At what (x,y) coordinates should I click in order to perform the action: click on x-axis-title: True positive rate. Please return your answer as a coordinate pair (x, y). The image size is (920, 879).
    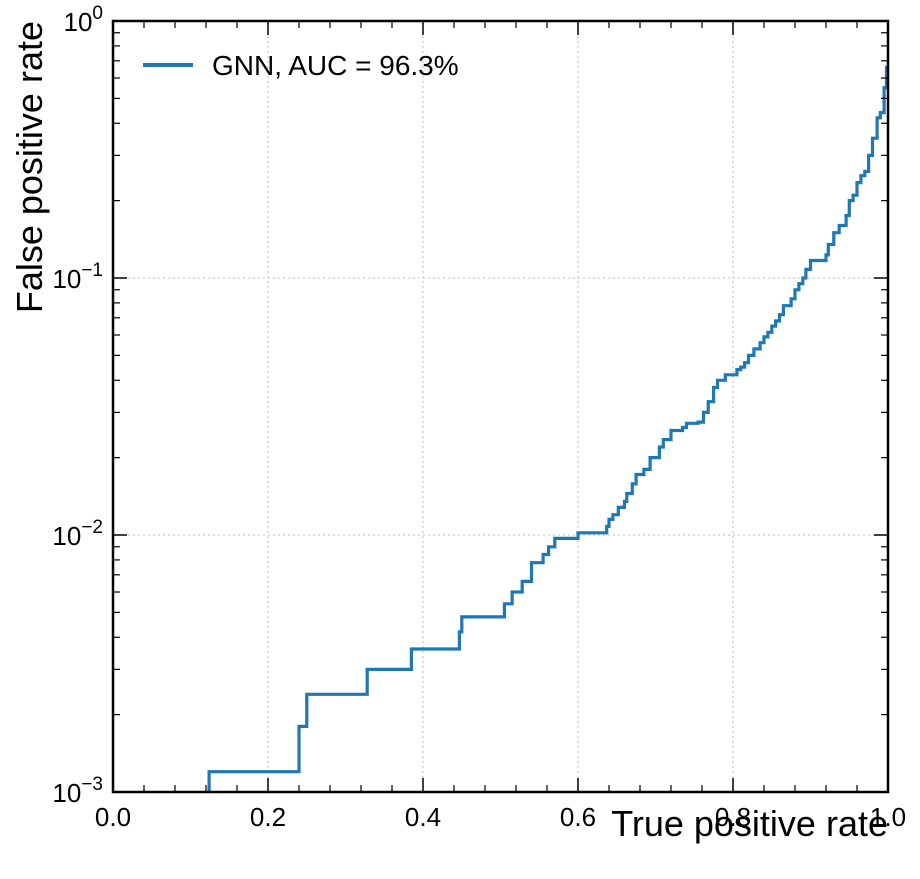
    Looking at the image, I should click on (749, 823).